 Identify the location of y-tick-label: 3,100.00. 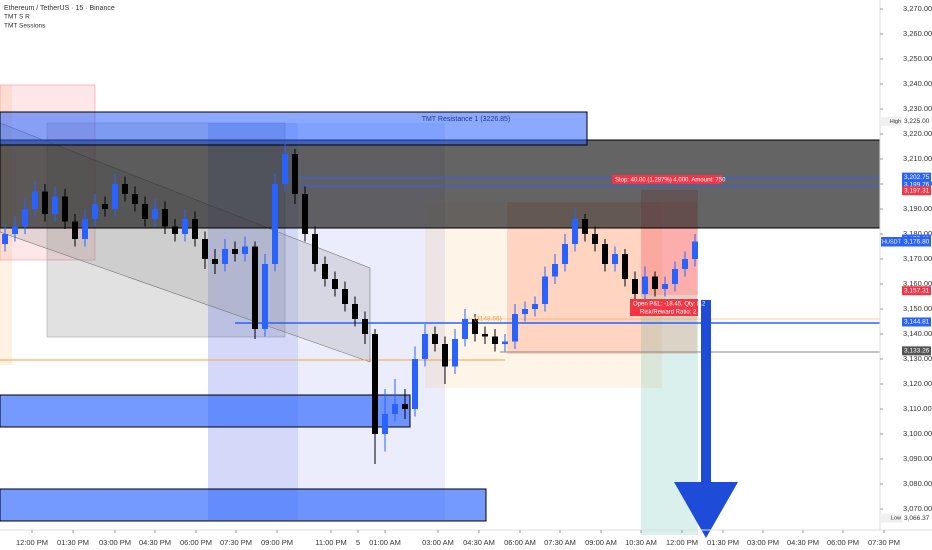
(917, 433).